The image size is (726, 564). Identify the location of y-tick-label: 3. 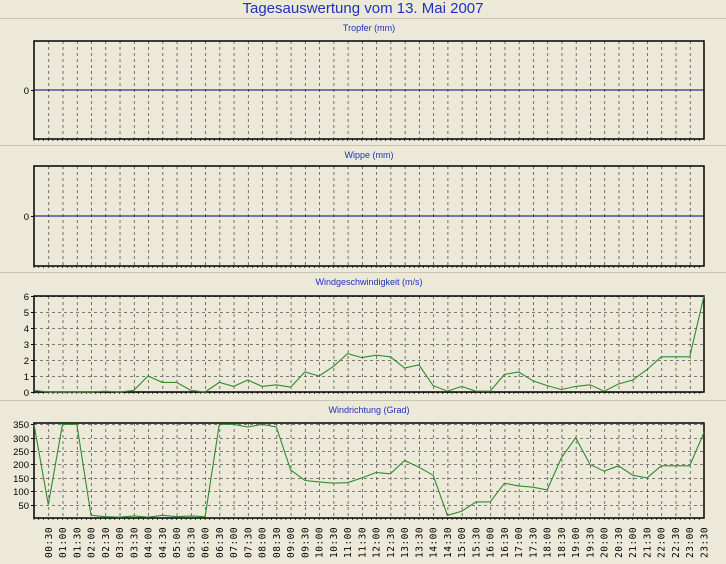
(26, 345).